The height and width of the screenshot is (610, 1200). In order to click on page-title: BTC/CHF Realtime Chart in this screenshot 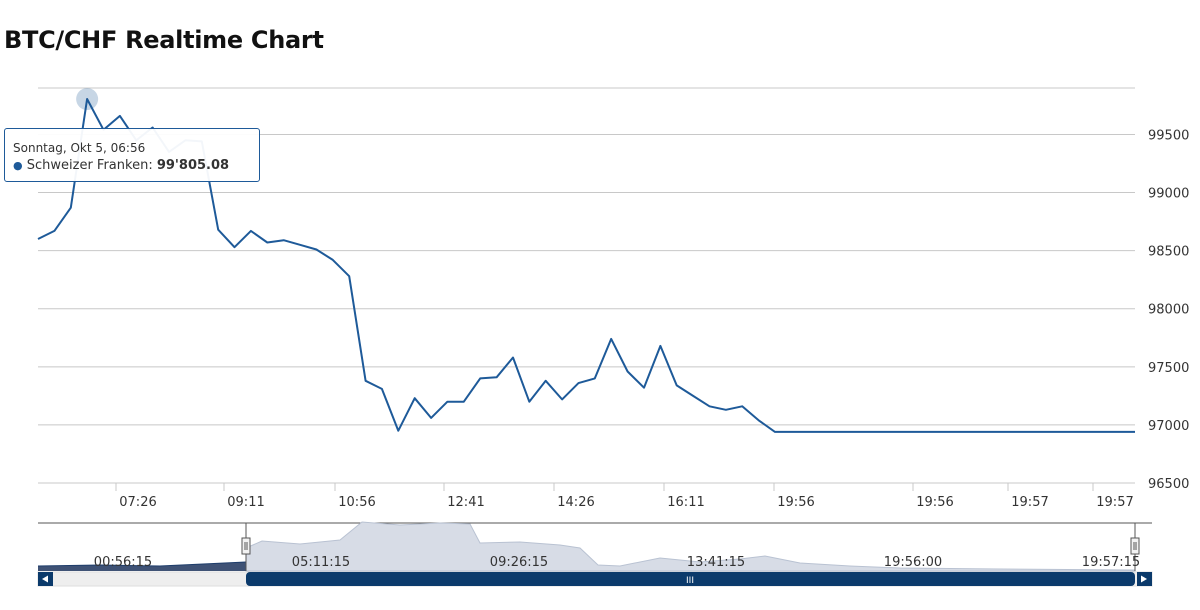, I will do `click(164, 40)`.